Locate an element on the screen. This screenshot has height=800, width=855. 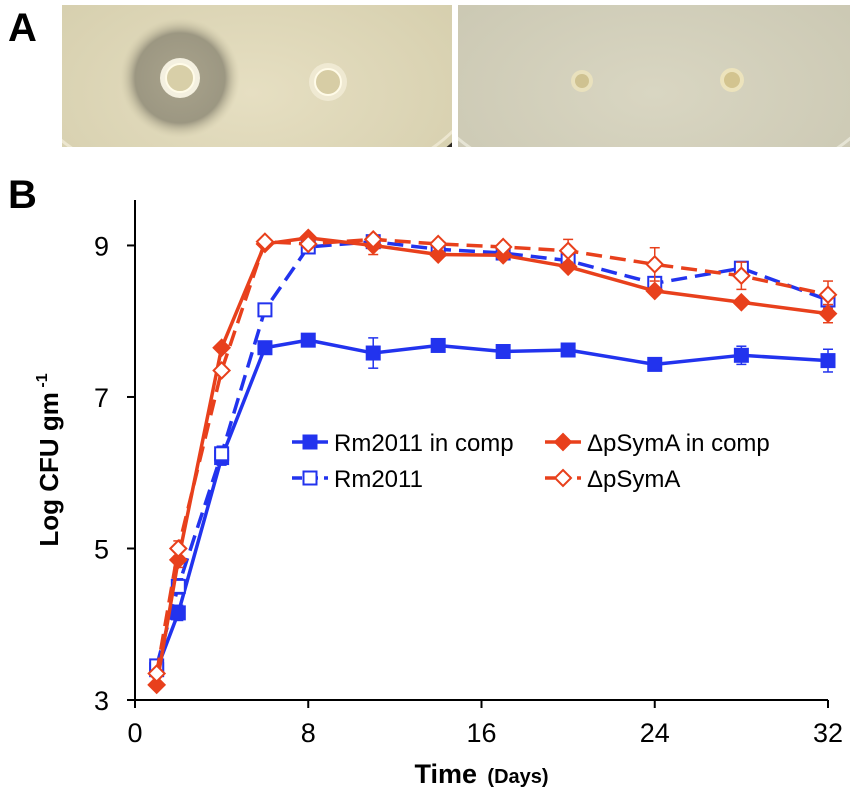
petri-dish-right-image is located at coordinates (654, 76).